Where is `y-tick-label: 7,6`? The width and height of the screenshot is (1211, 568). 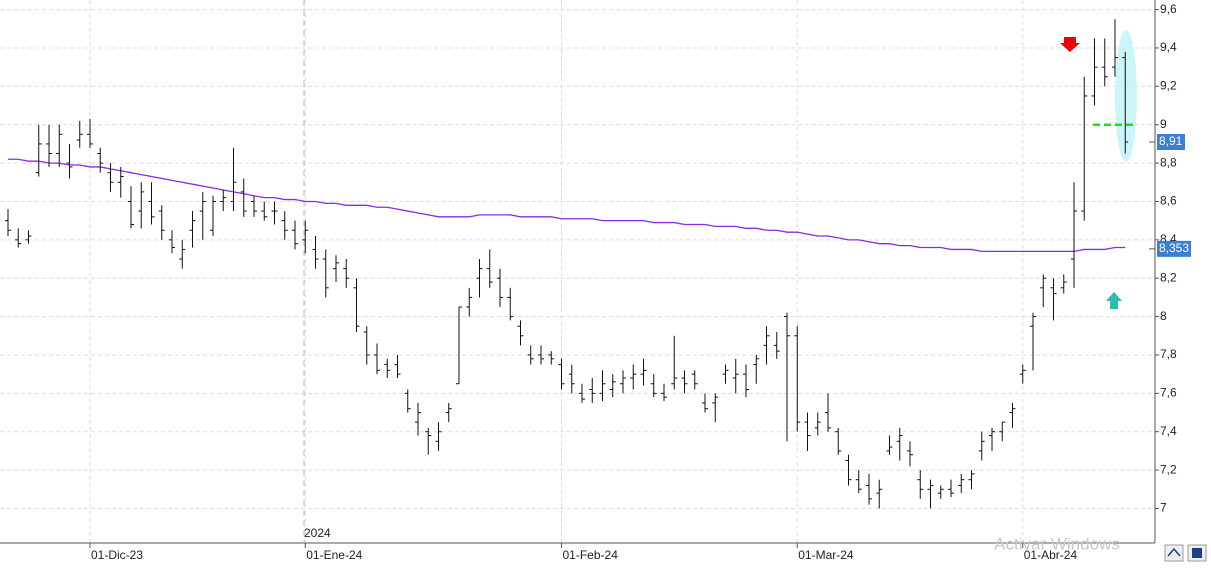
y-tick-label: 7,6 is located at coordinates (1168, 393).